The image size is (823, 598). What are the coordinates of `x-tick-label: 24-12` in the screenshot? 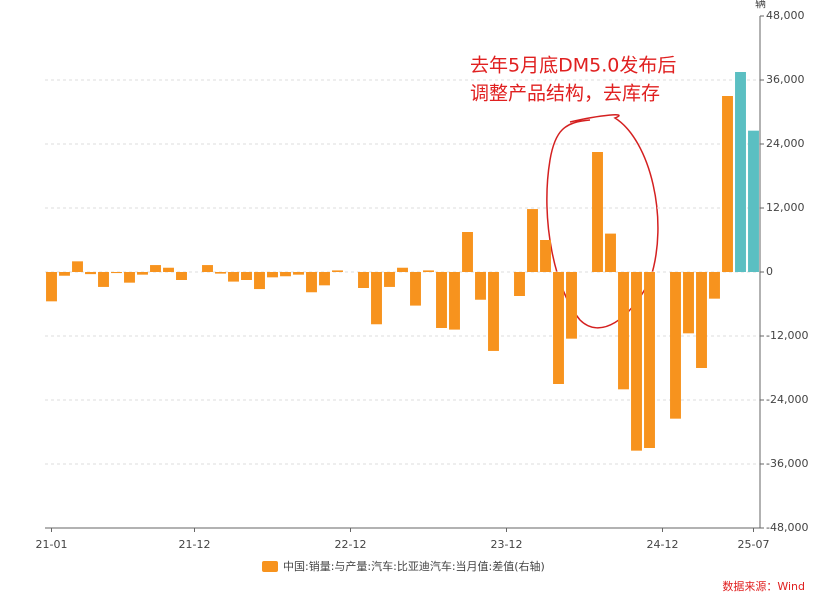 It's located at (663, 544).